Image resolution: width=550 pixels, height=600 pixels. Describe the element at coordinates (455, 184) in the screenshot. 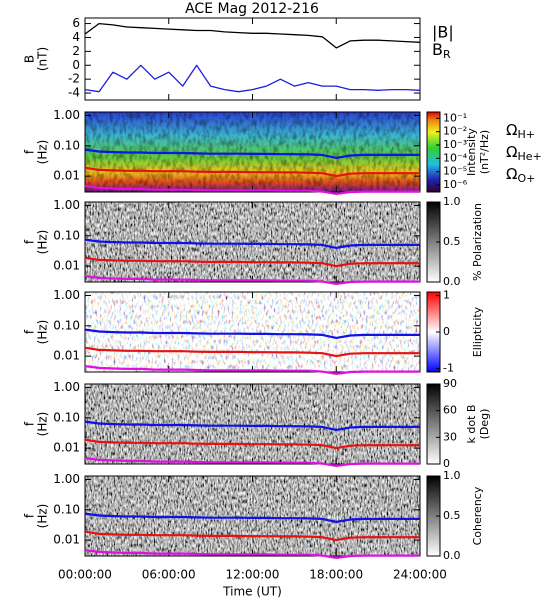

I see `colorbar-tick-label: 10⁻⁶` at that location.